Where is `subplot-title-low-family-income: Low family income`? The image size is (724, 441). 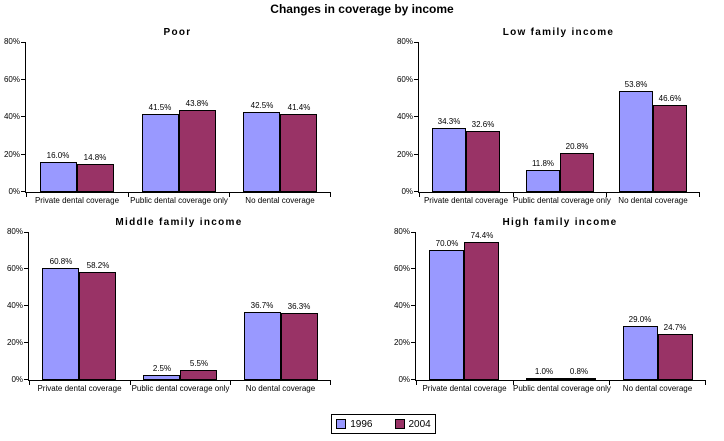 subplot-title-low-family-income: Low family income is located at coordinates (558, 32).